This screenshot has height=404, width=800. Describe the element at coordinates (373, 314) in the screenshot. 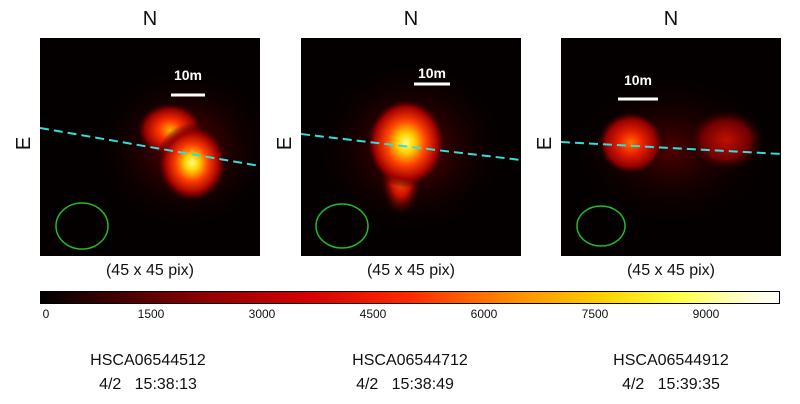

I see `colorbar-tick: 4500` at that location.